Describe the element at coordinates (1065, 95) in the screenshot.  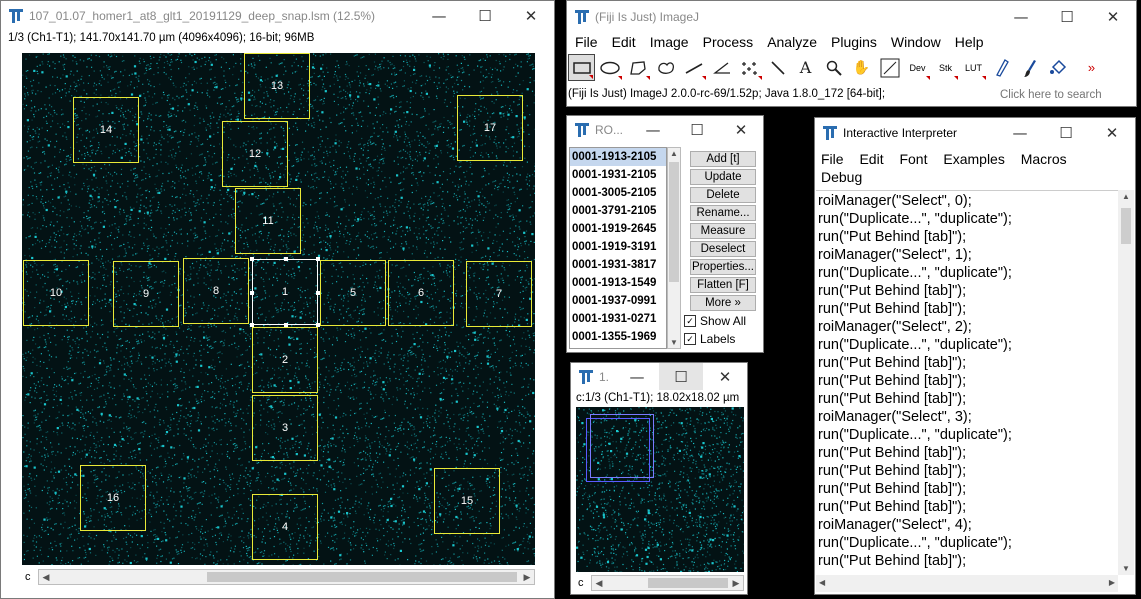
I see `search-input` at that location.